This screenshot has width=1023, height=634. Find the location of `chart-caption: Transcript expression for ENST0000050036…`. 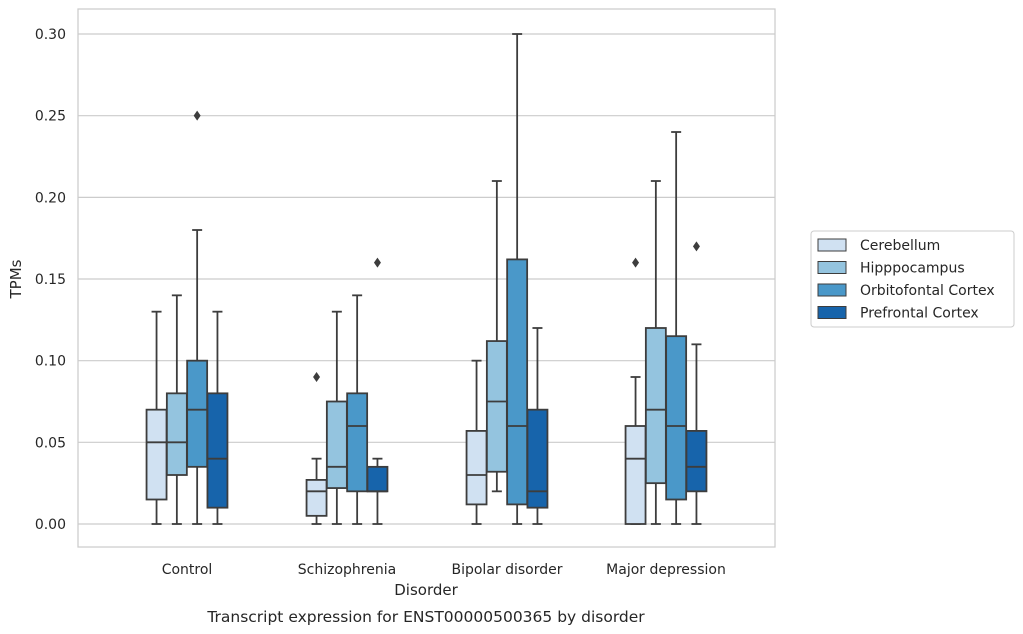

chart-caption: Transcript expression for ENST0000050036… is located at coordinates (425, 617).